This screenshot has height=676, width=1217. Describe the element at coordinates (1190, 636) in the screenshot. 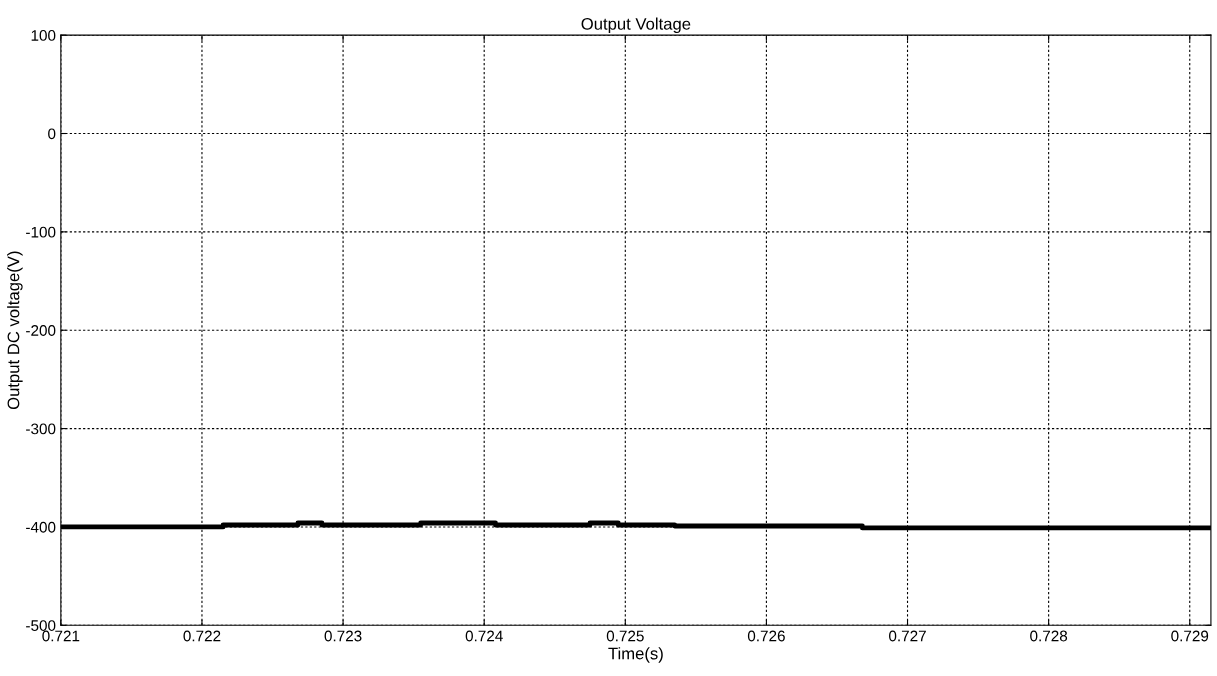

I see `x-tick-label: 0.729` at that location.